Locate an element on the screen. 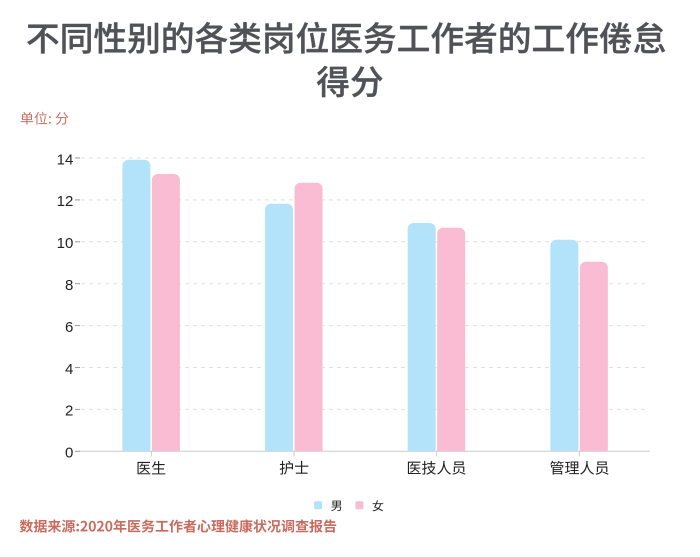 The image size is (700, 557). svg-text: 6 is located at coordinates (69, 327).